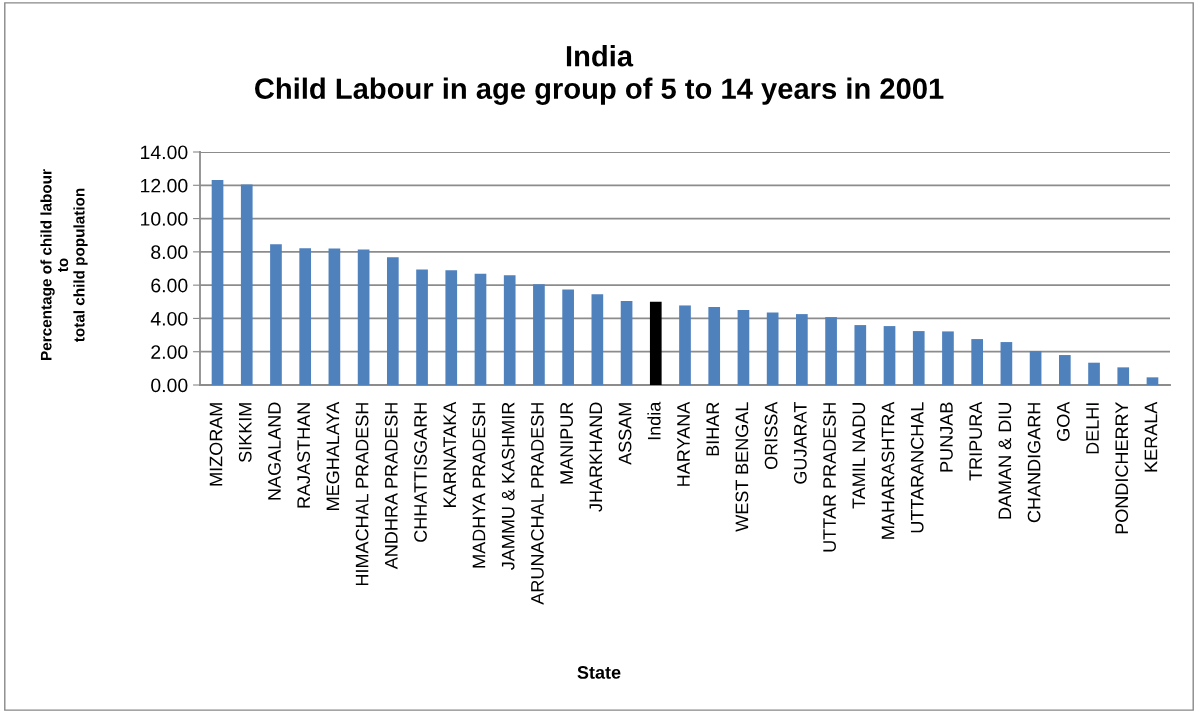  What do you see at coordinates (683, 443) in the screenshot?
I see `x-tick-label: HARYANA` at bounding box center [683, 443].